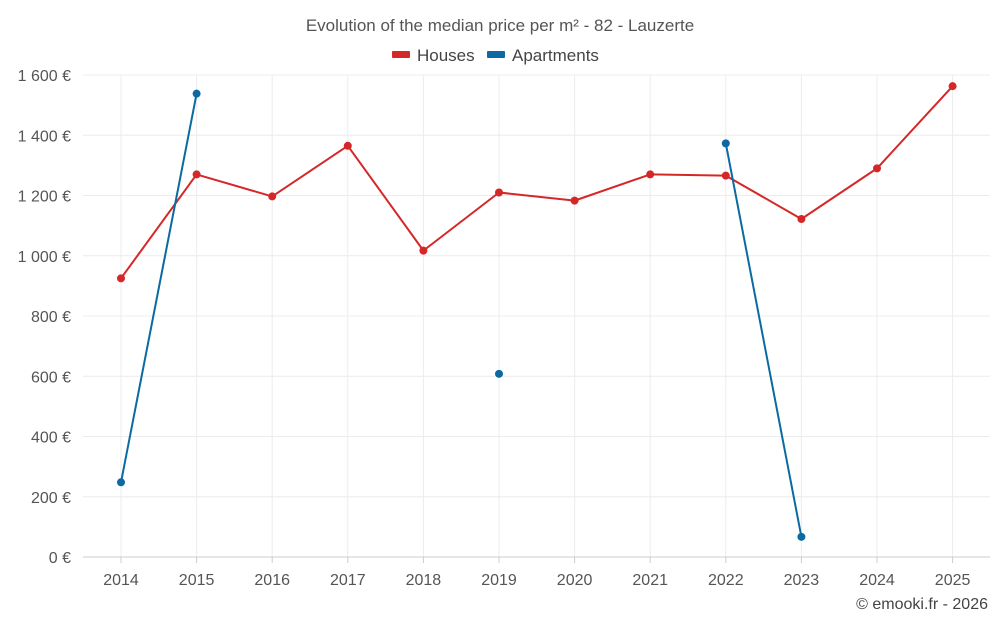 The image size is (1000, 625). What do you see at coordinates (424, 580) in the screenshot?
I see `x-tick-label: 2018` at bounding box center [424, 580].